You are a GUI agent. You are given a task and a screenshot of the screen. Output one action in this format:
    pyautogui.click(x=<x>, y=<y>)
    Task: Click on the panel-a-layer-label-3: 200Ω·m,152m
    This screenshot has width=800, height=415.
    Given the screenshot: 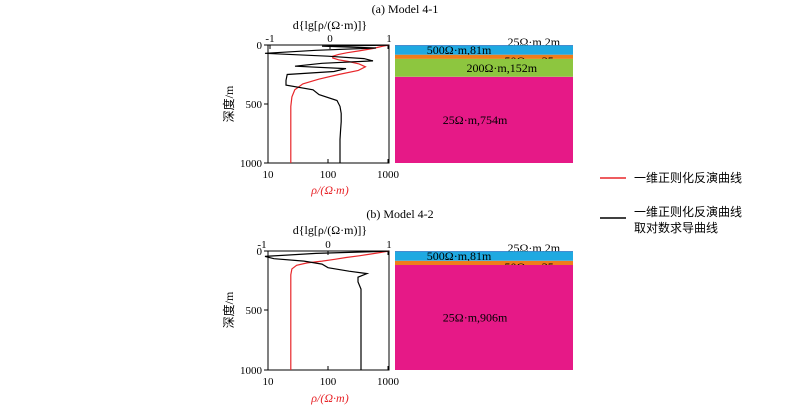 What is the action you would take?
    pyautogui.click(x=502, y=68)
    